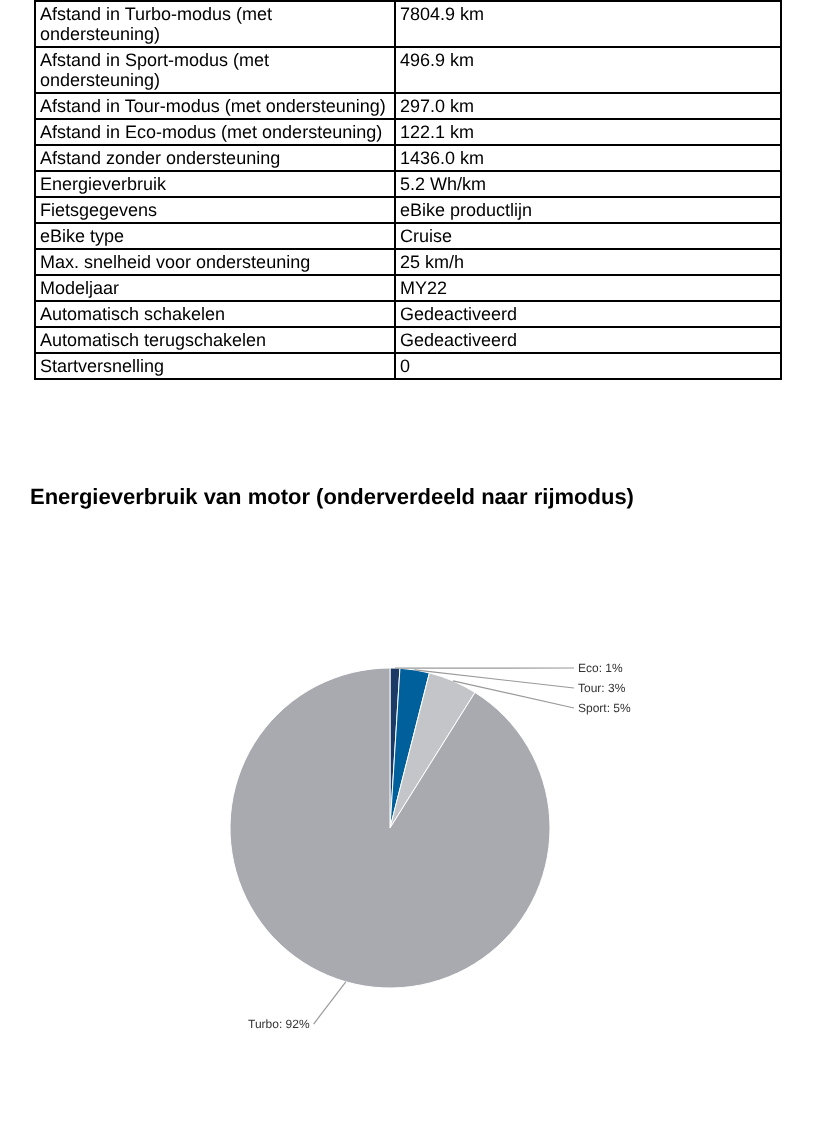  What do you see at coordinates (216, 367) in the screenshot?
I see `text: Startversnelling` at bounding box center [216, 367].